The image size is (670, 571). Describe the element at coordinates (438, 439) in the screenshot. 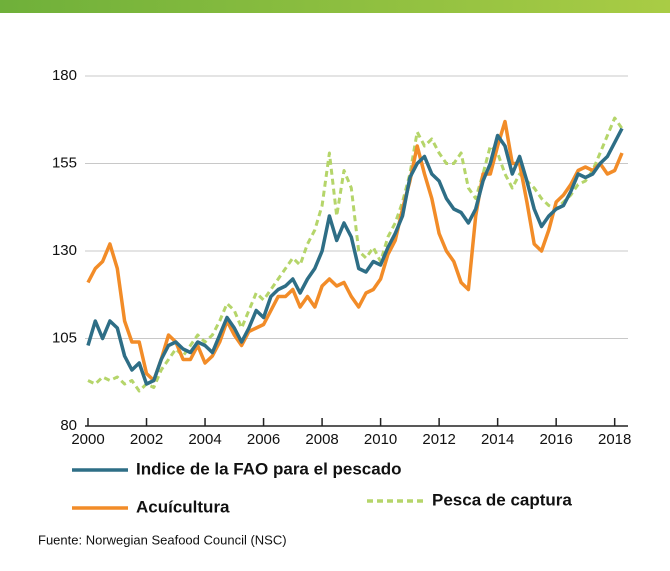

I see `x-tick-label: 2012` at that location.